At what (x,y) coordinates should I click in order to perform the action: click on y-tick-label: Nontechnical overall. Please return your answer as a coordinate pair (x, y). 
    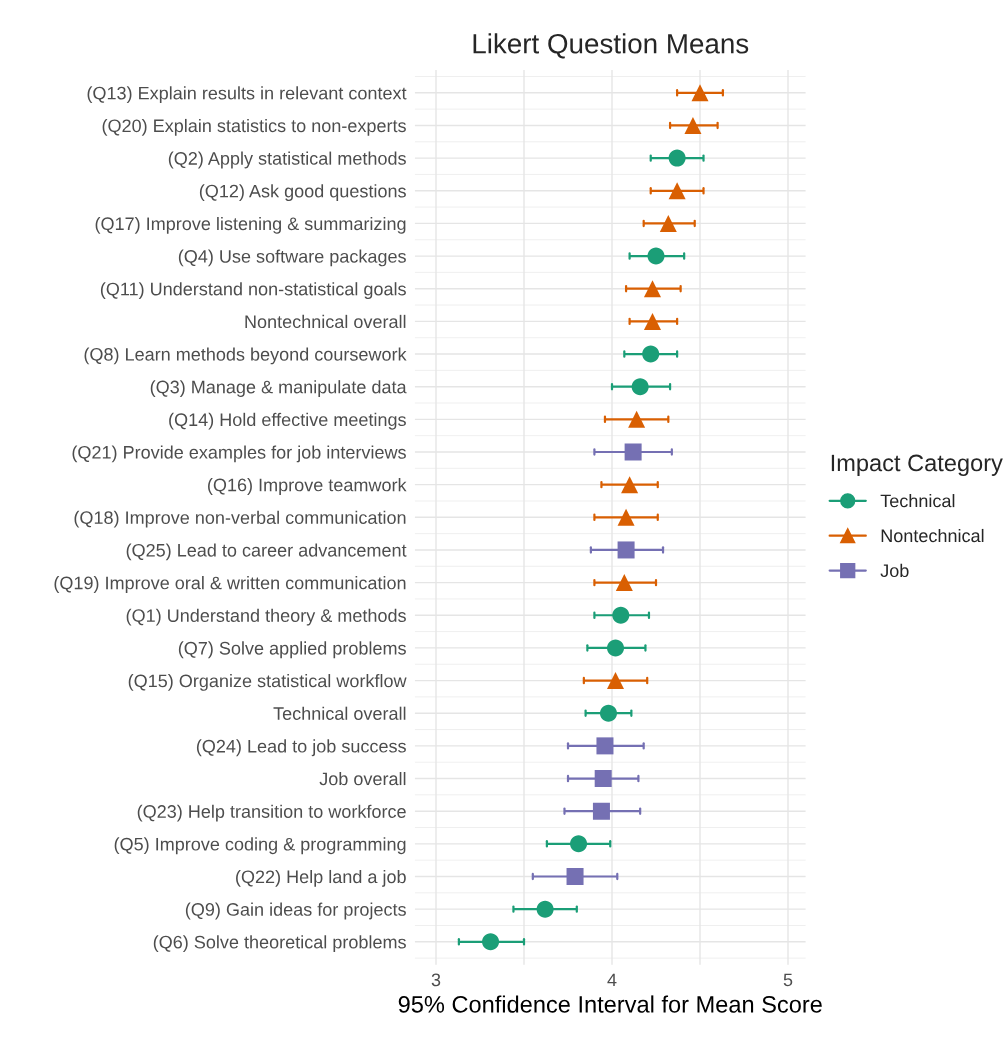
    Looking at the image, I should click on (325, 321).